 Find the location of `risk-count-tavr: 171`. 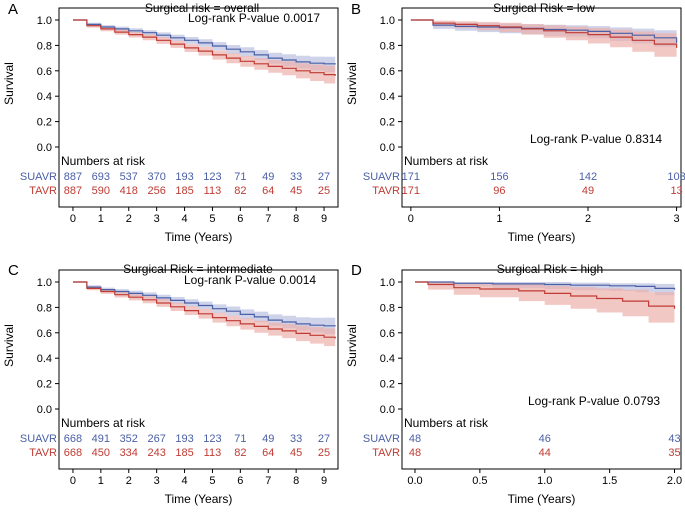

risk-count-tavr: 171 is located at coordinates (411, 191).